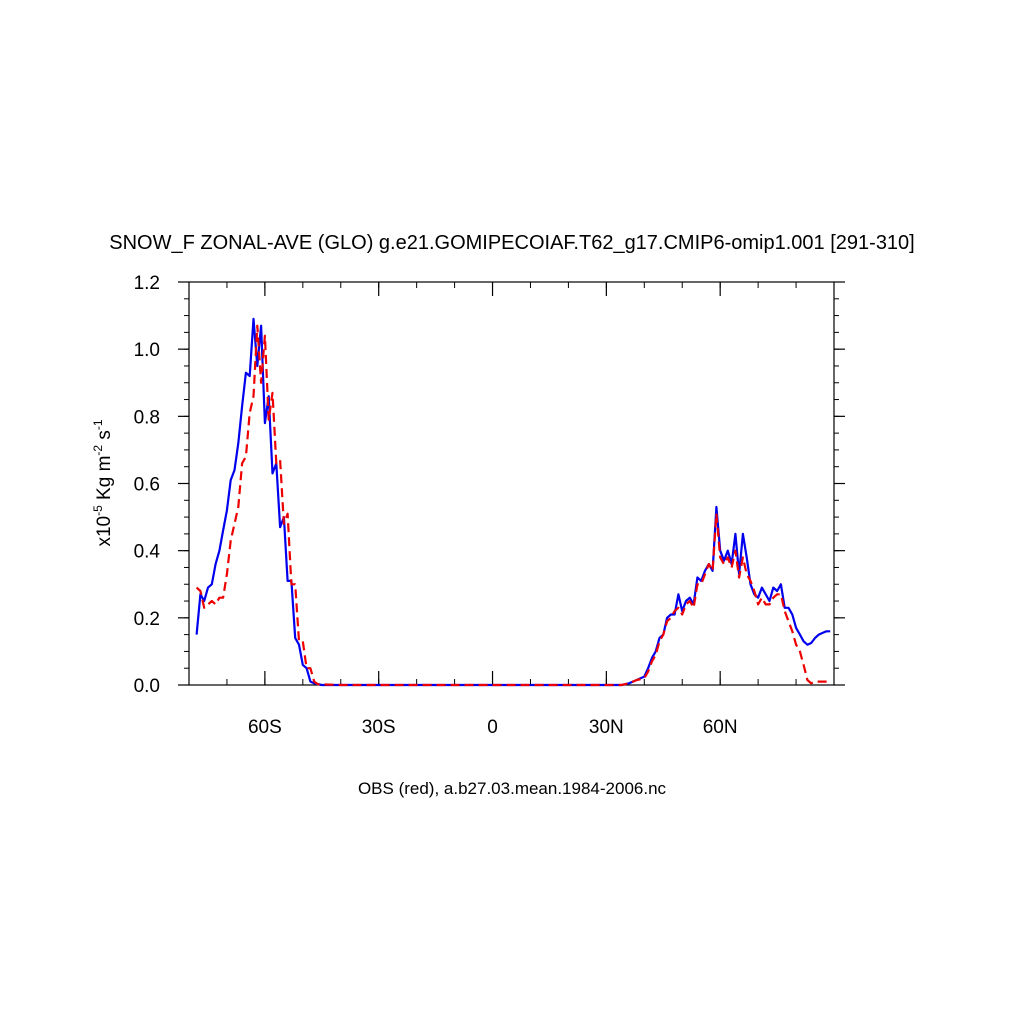 The width and height of the screenshot is (1024, 1024). I want to click on y-tick-label: 0.2, so click(147, 619).